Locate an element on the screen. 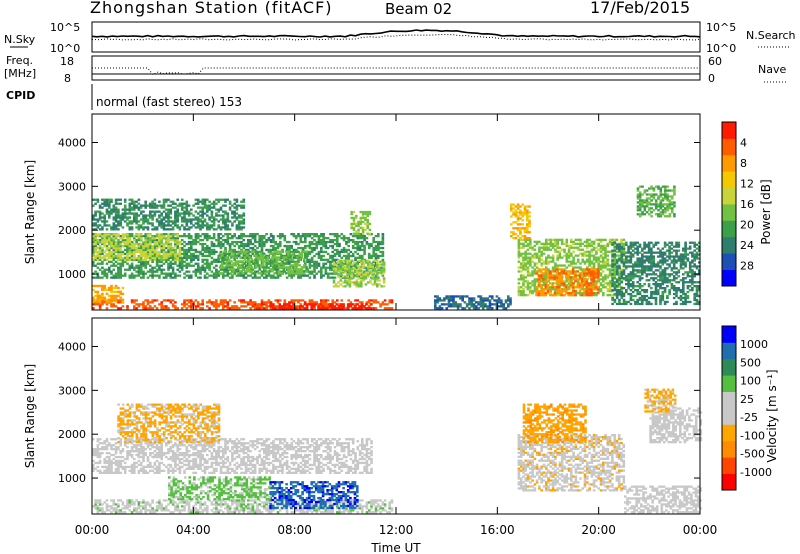 This screenshot has height=554, width=800. noise-panel: N.Sky 10^5 10^0 10^5 10^0 N.Search is located at coordinates (400, 38).